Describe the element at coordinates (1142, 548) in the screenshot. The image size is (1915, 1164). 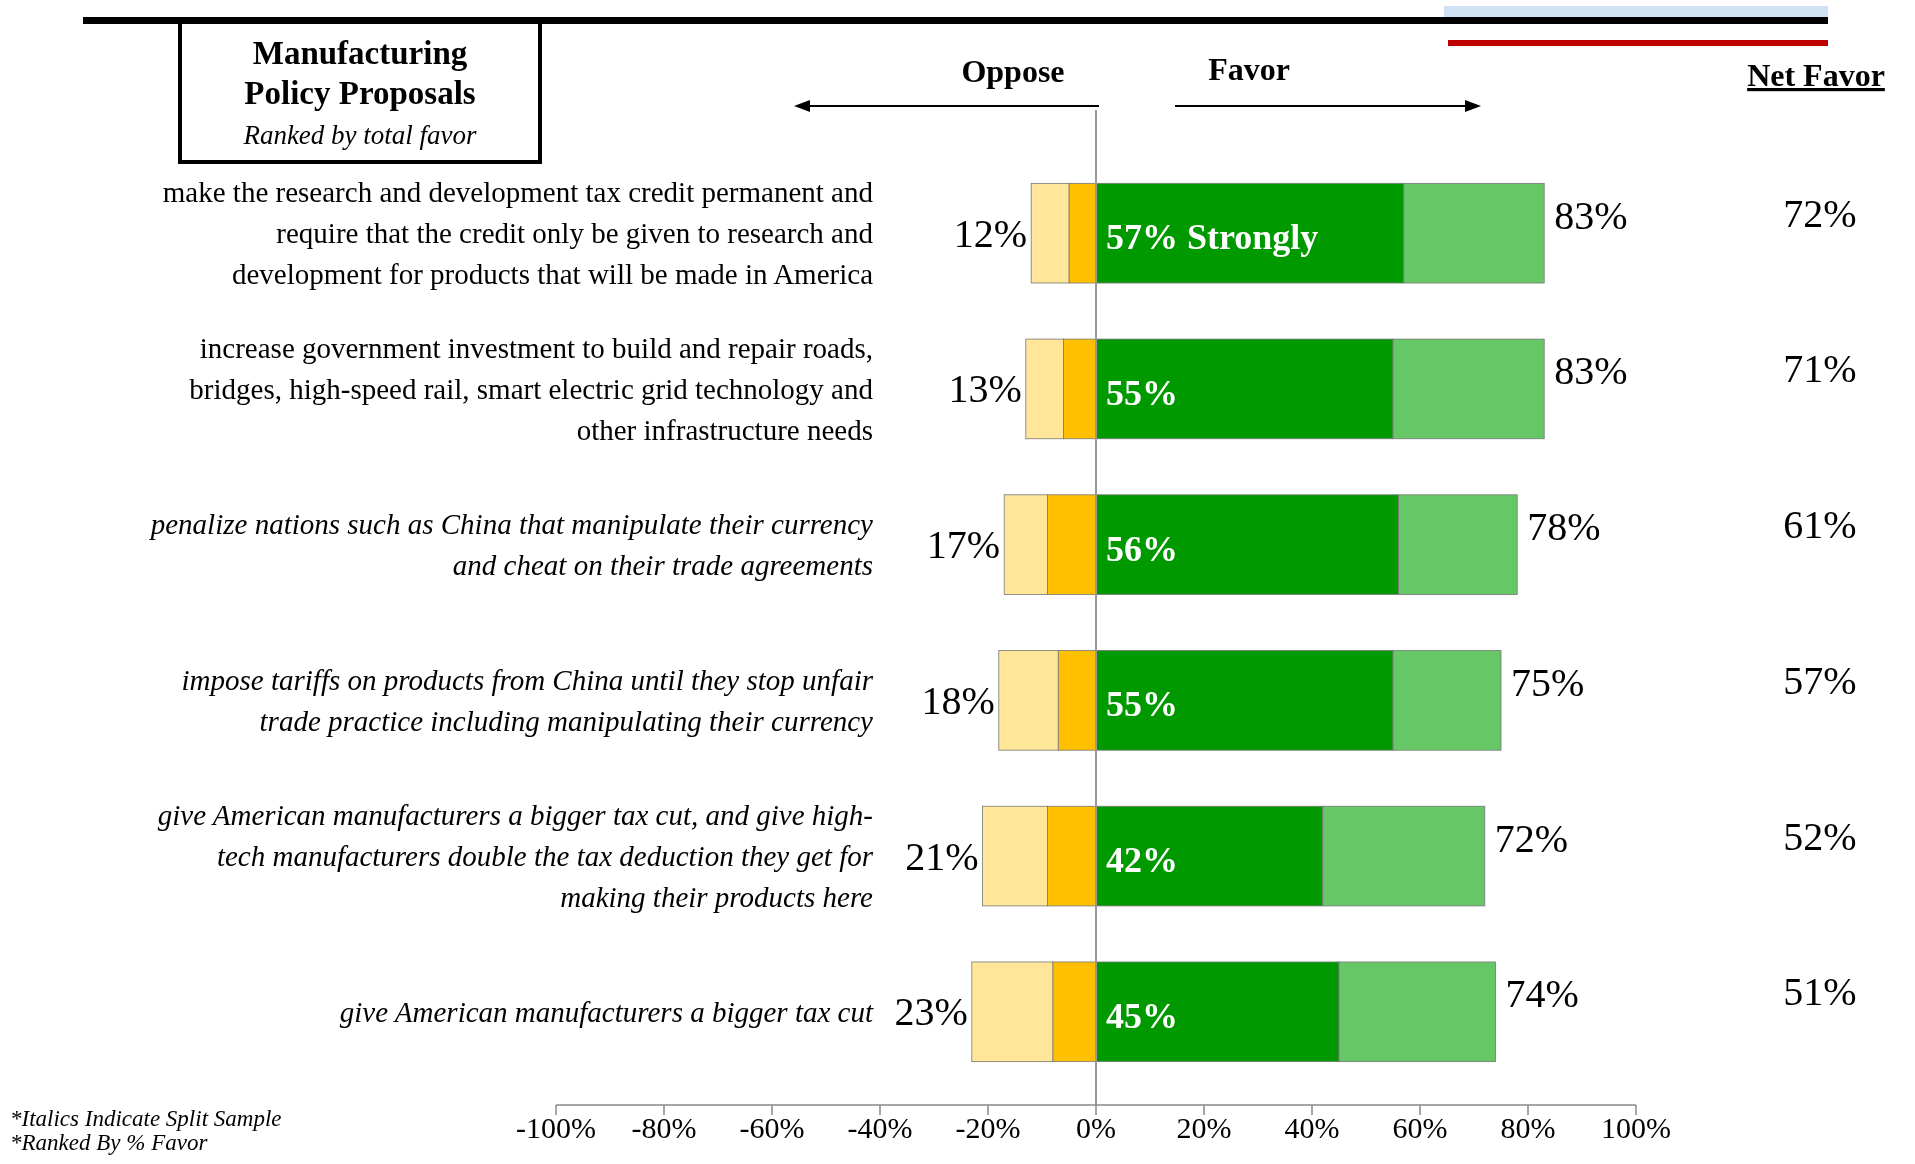
I see `data-label: 56%` at that location.